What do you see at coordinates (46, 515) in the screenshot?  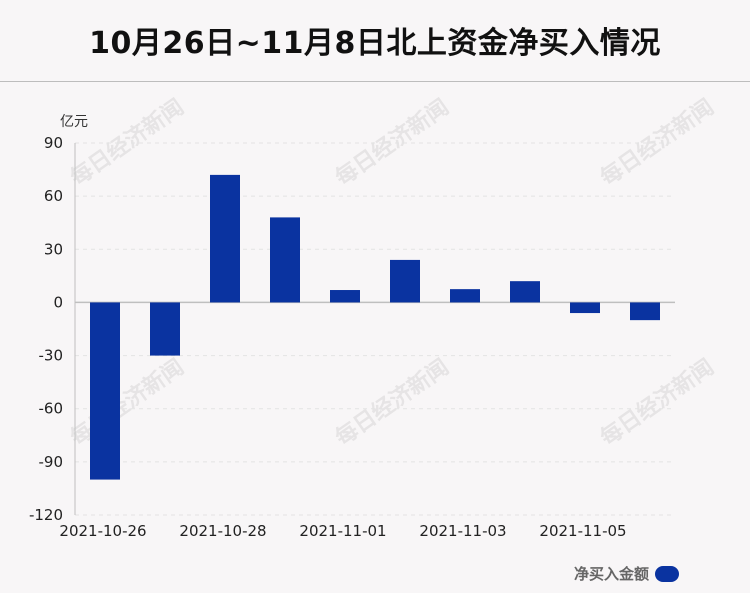 I see `y-tick-label: -120` at bounding box center [46, 515].